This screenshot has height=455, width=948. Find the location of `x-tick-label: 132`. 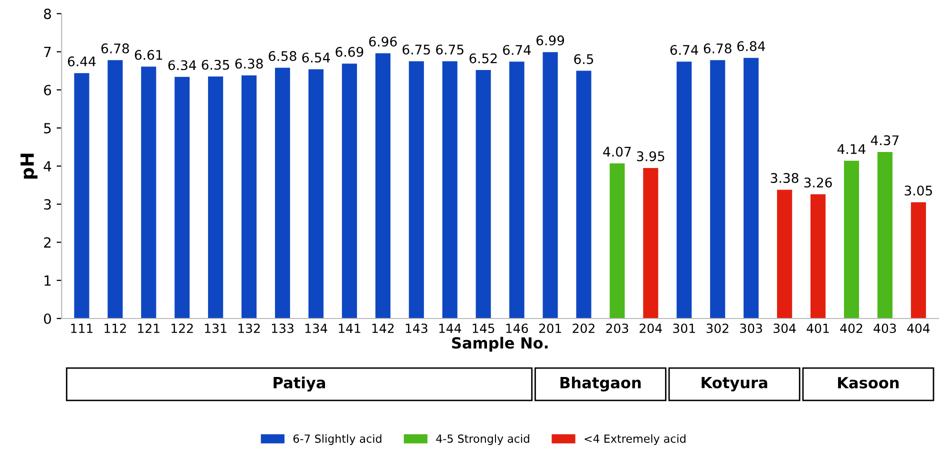

x-tick-label: 132 is located at coordinates (249, 329).